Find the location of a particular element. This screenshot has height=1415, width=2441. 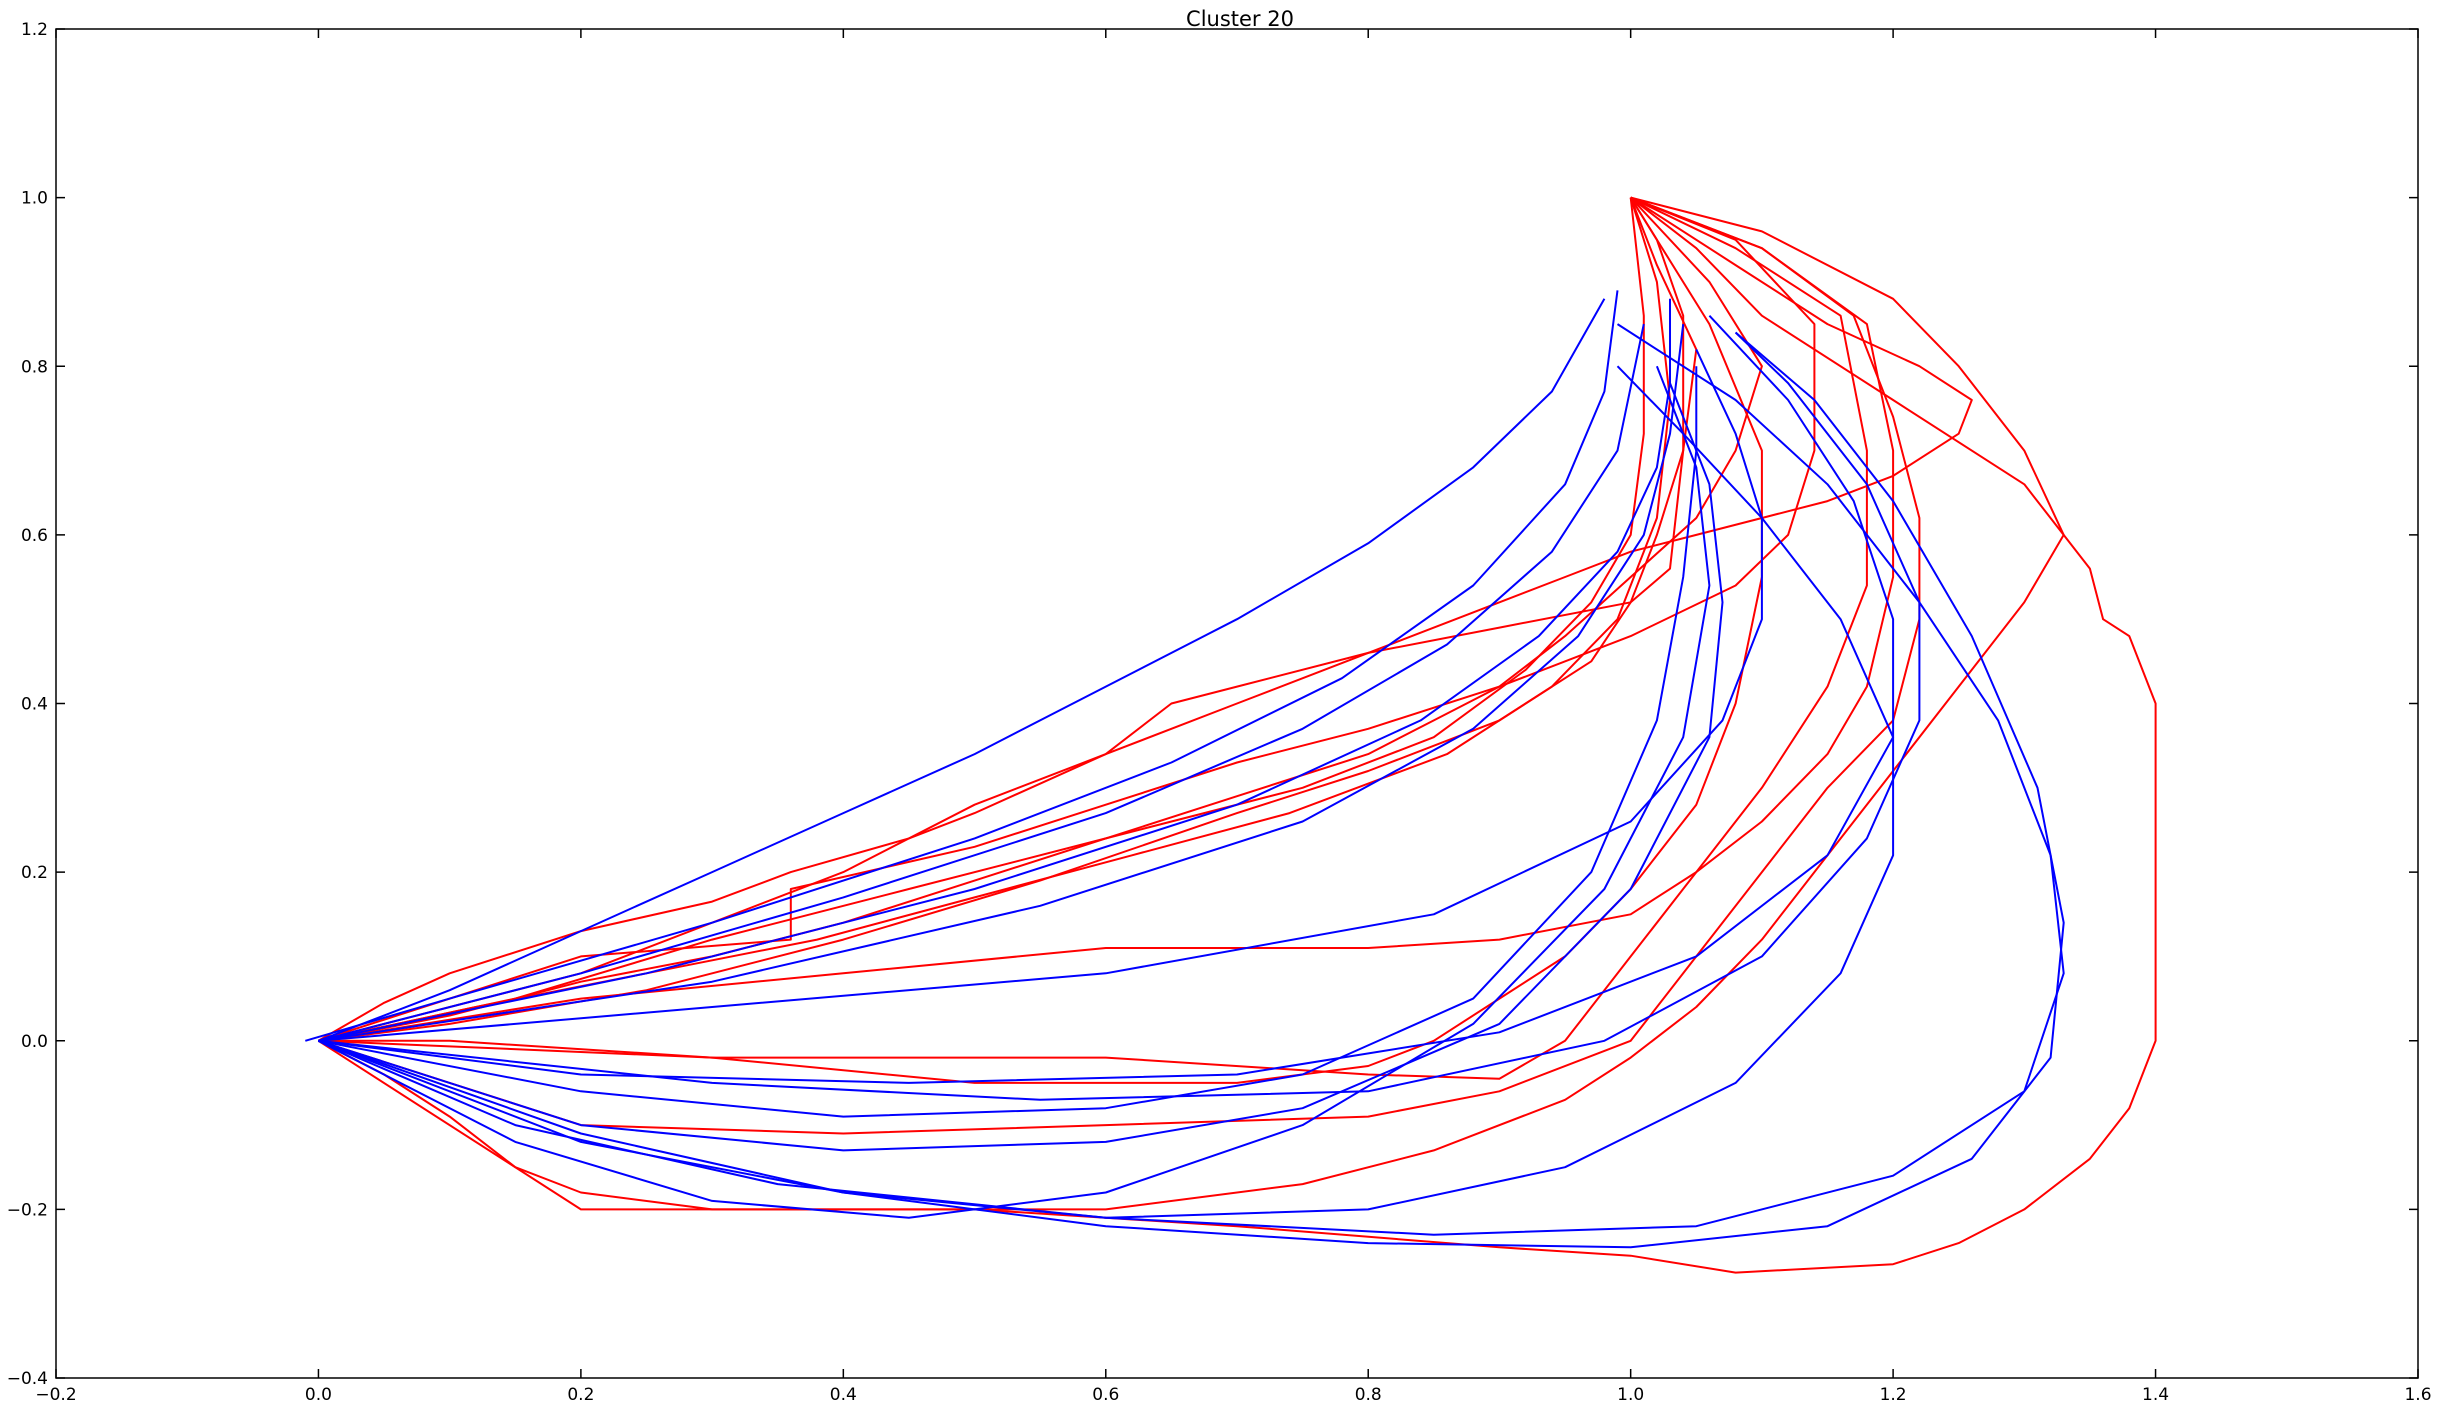

y-tick-label: −0.4 is located at coordinates (27, 1379).